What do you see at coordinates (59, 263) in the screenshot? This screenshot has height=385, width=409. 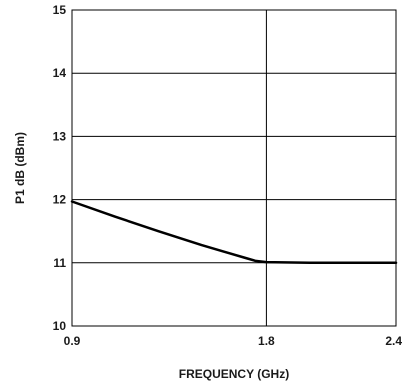 I see `y-tick-label: 11` at bounding box center [59, 263].